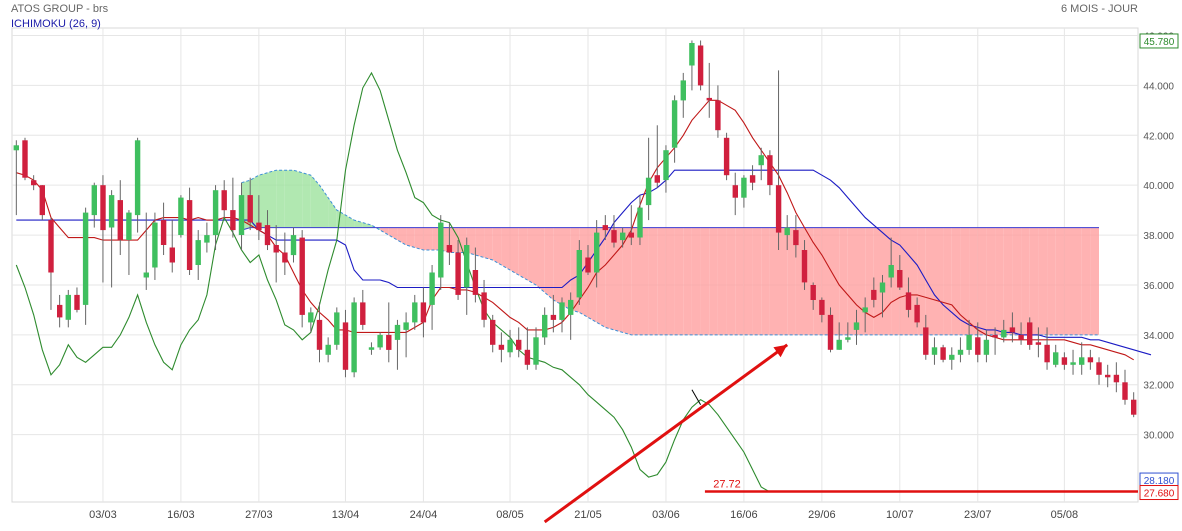 This screenshot has height=531, width=1182. Describe the element at coordinates (1159, 494) in the screenshot. I see `last-value-label: 27.680` at that location.